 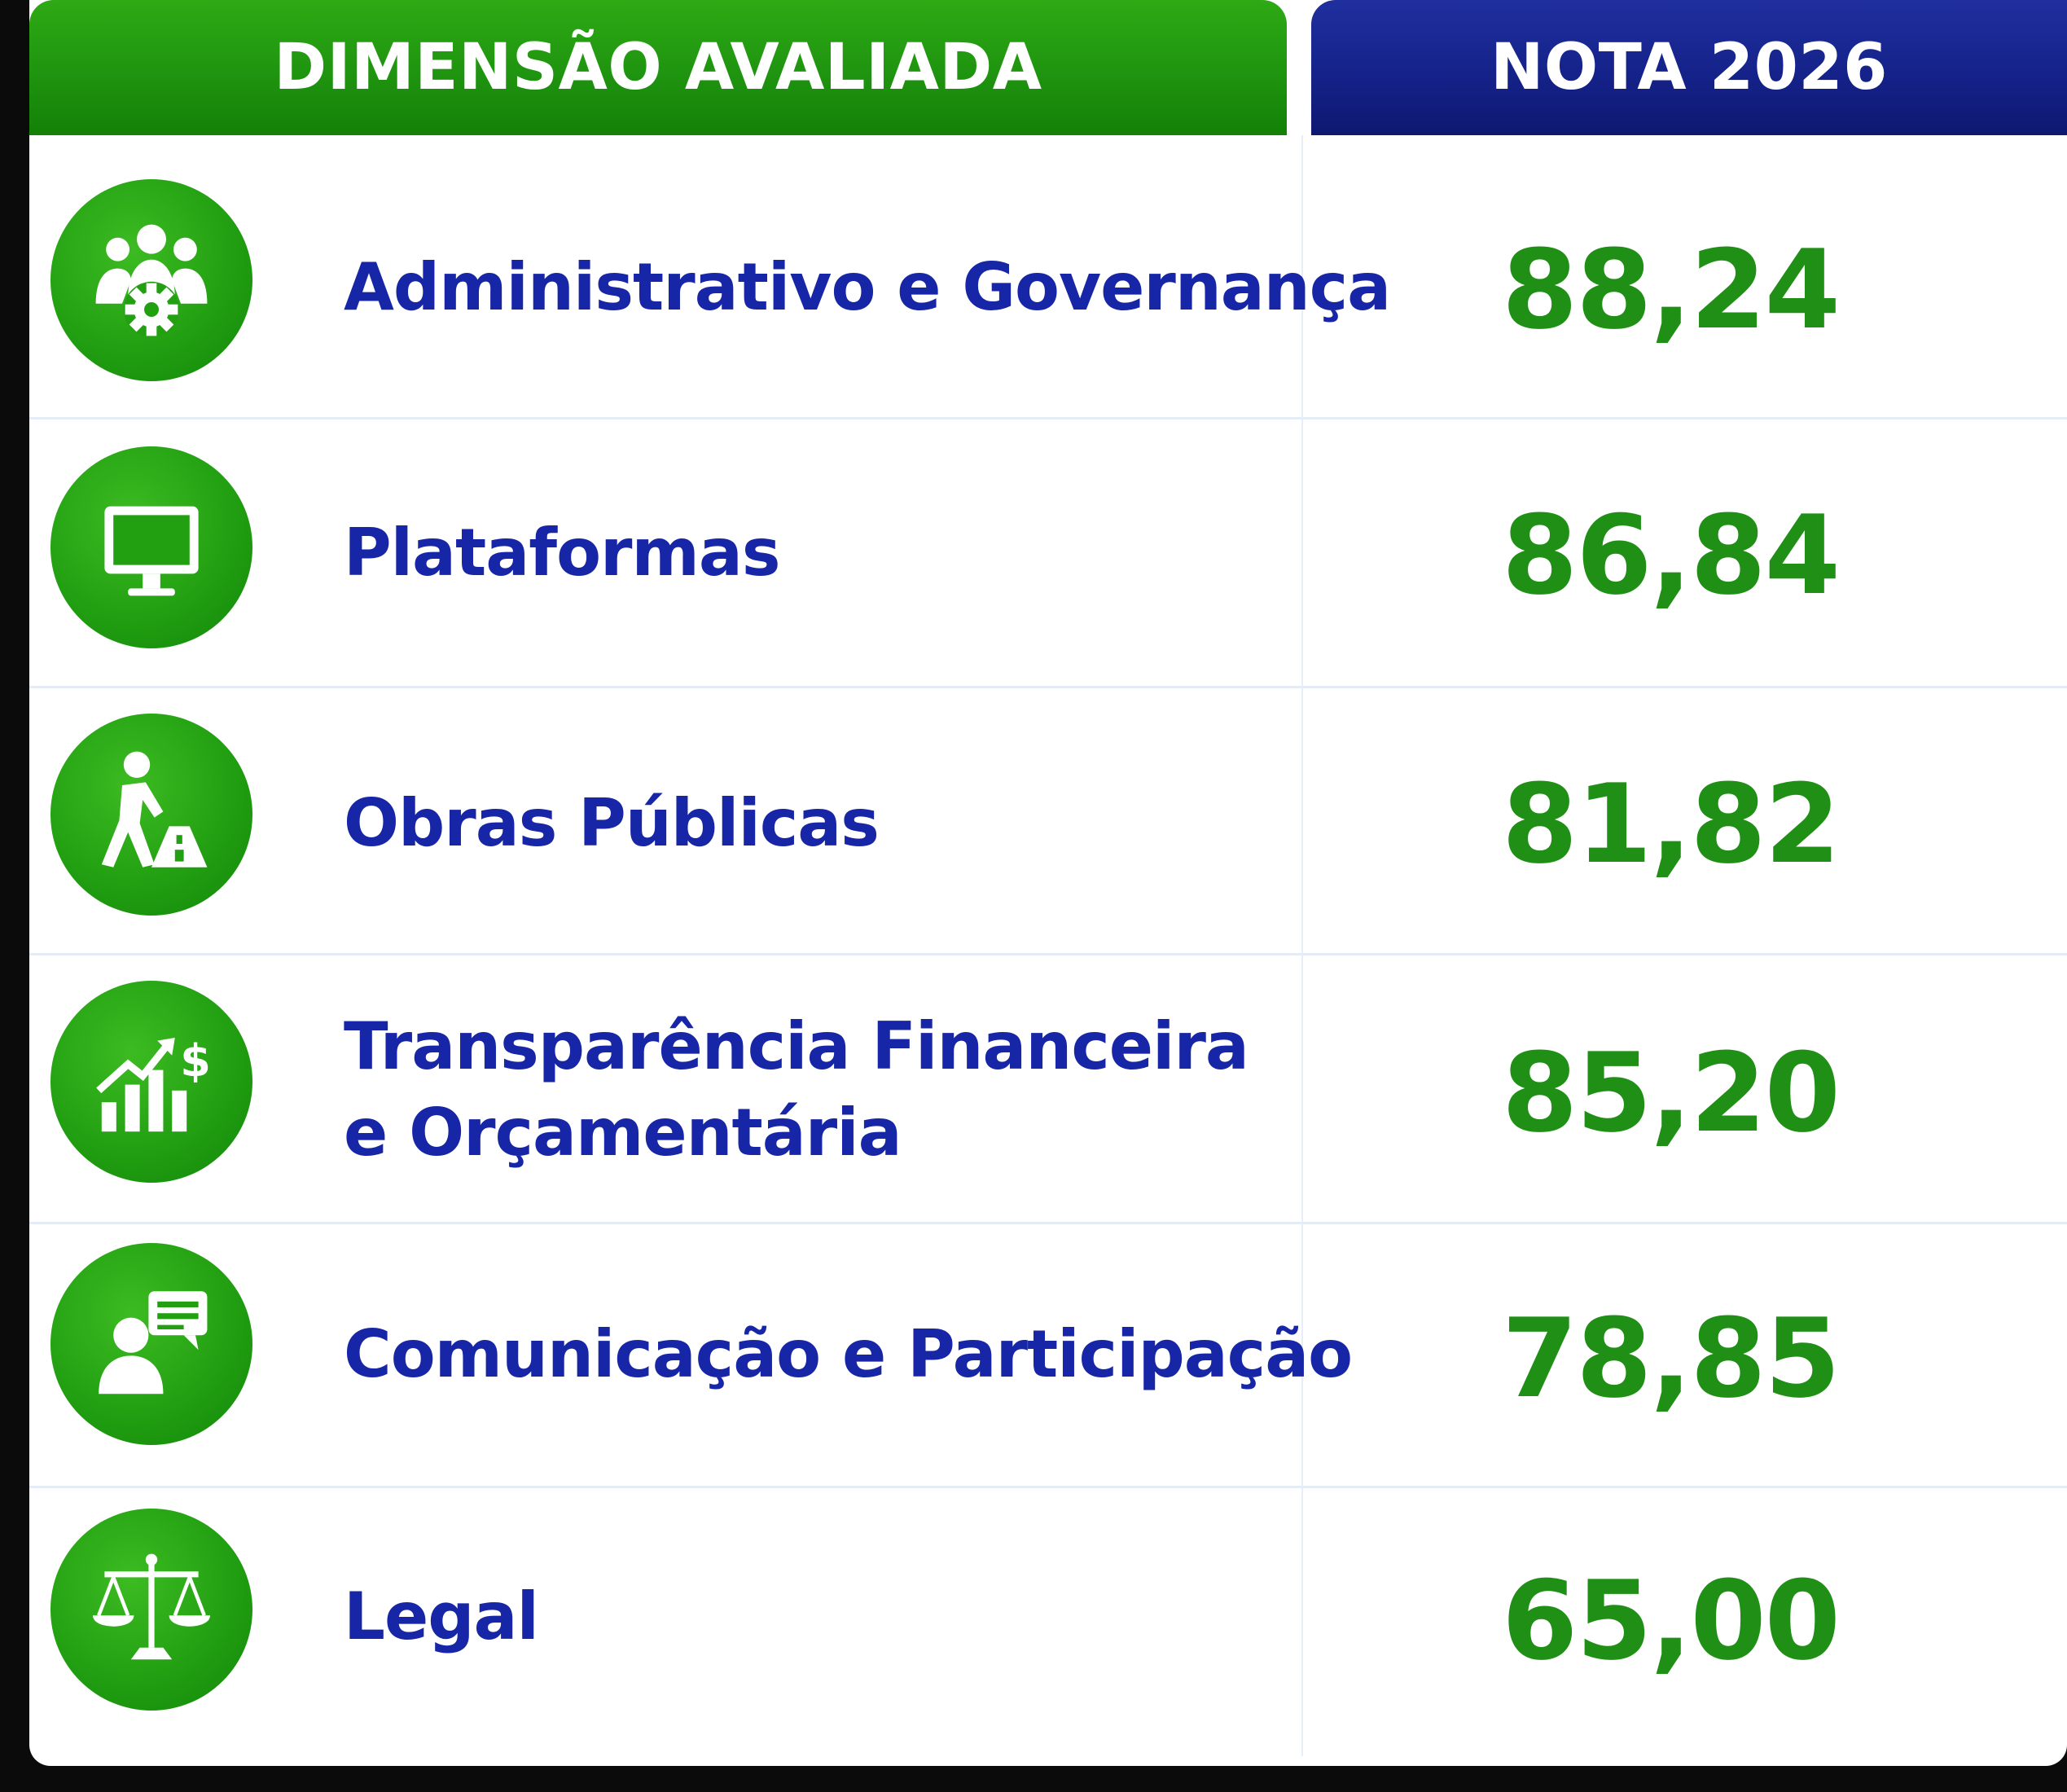 I want to click on header-score: NOTA 2026, so click(x=1689, y=67).